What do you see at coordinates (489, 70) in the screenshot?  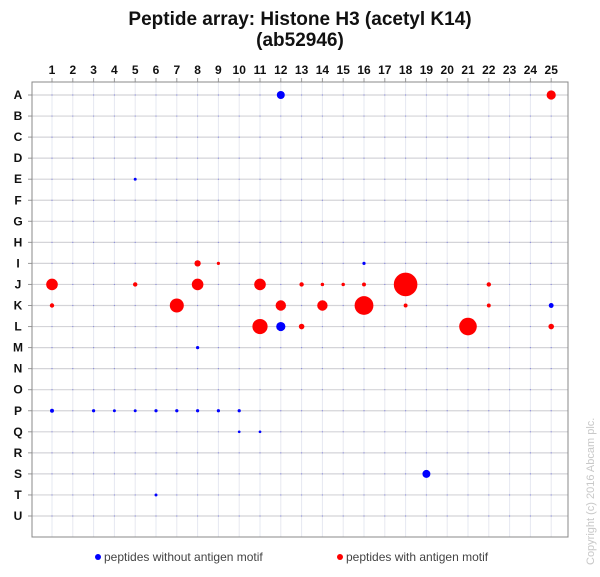 I see `column-label: 22` at bounding box center [489, 70].